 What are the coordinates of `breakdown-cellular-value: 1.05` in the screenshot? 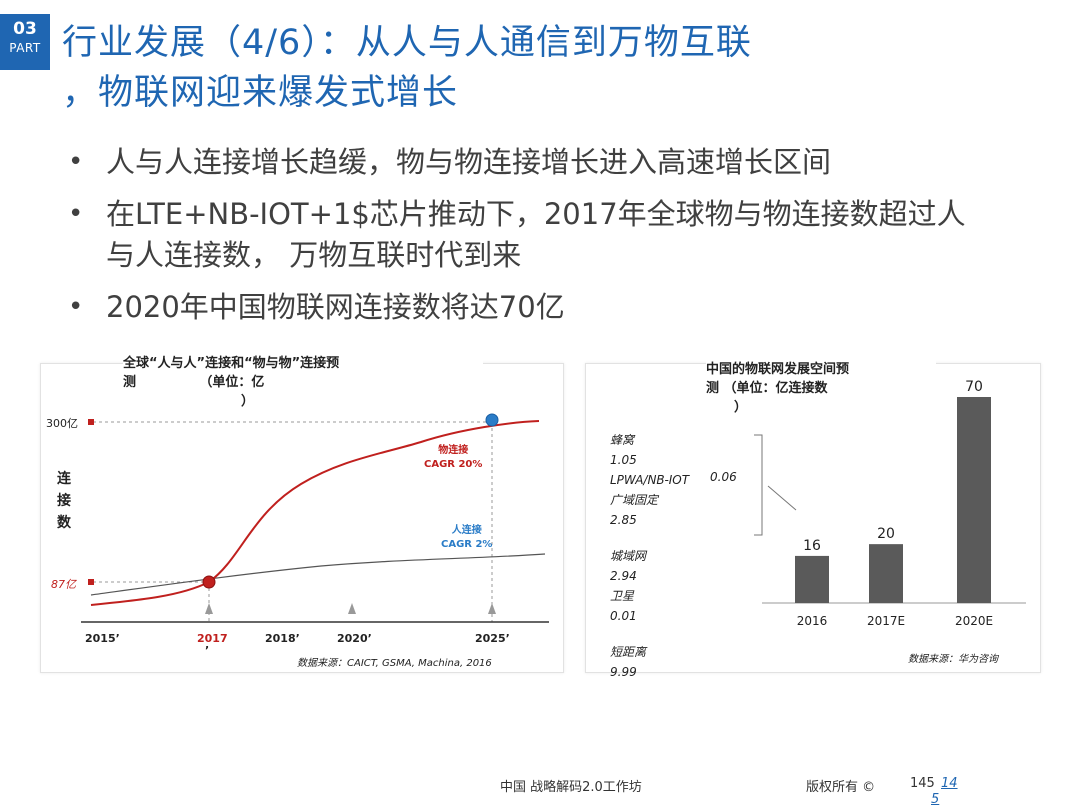 It's located at (623, 460).